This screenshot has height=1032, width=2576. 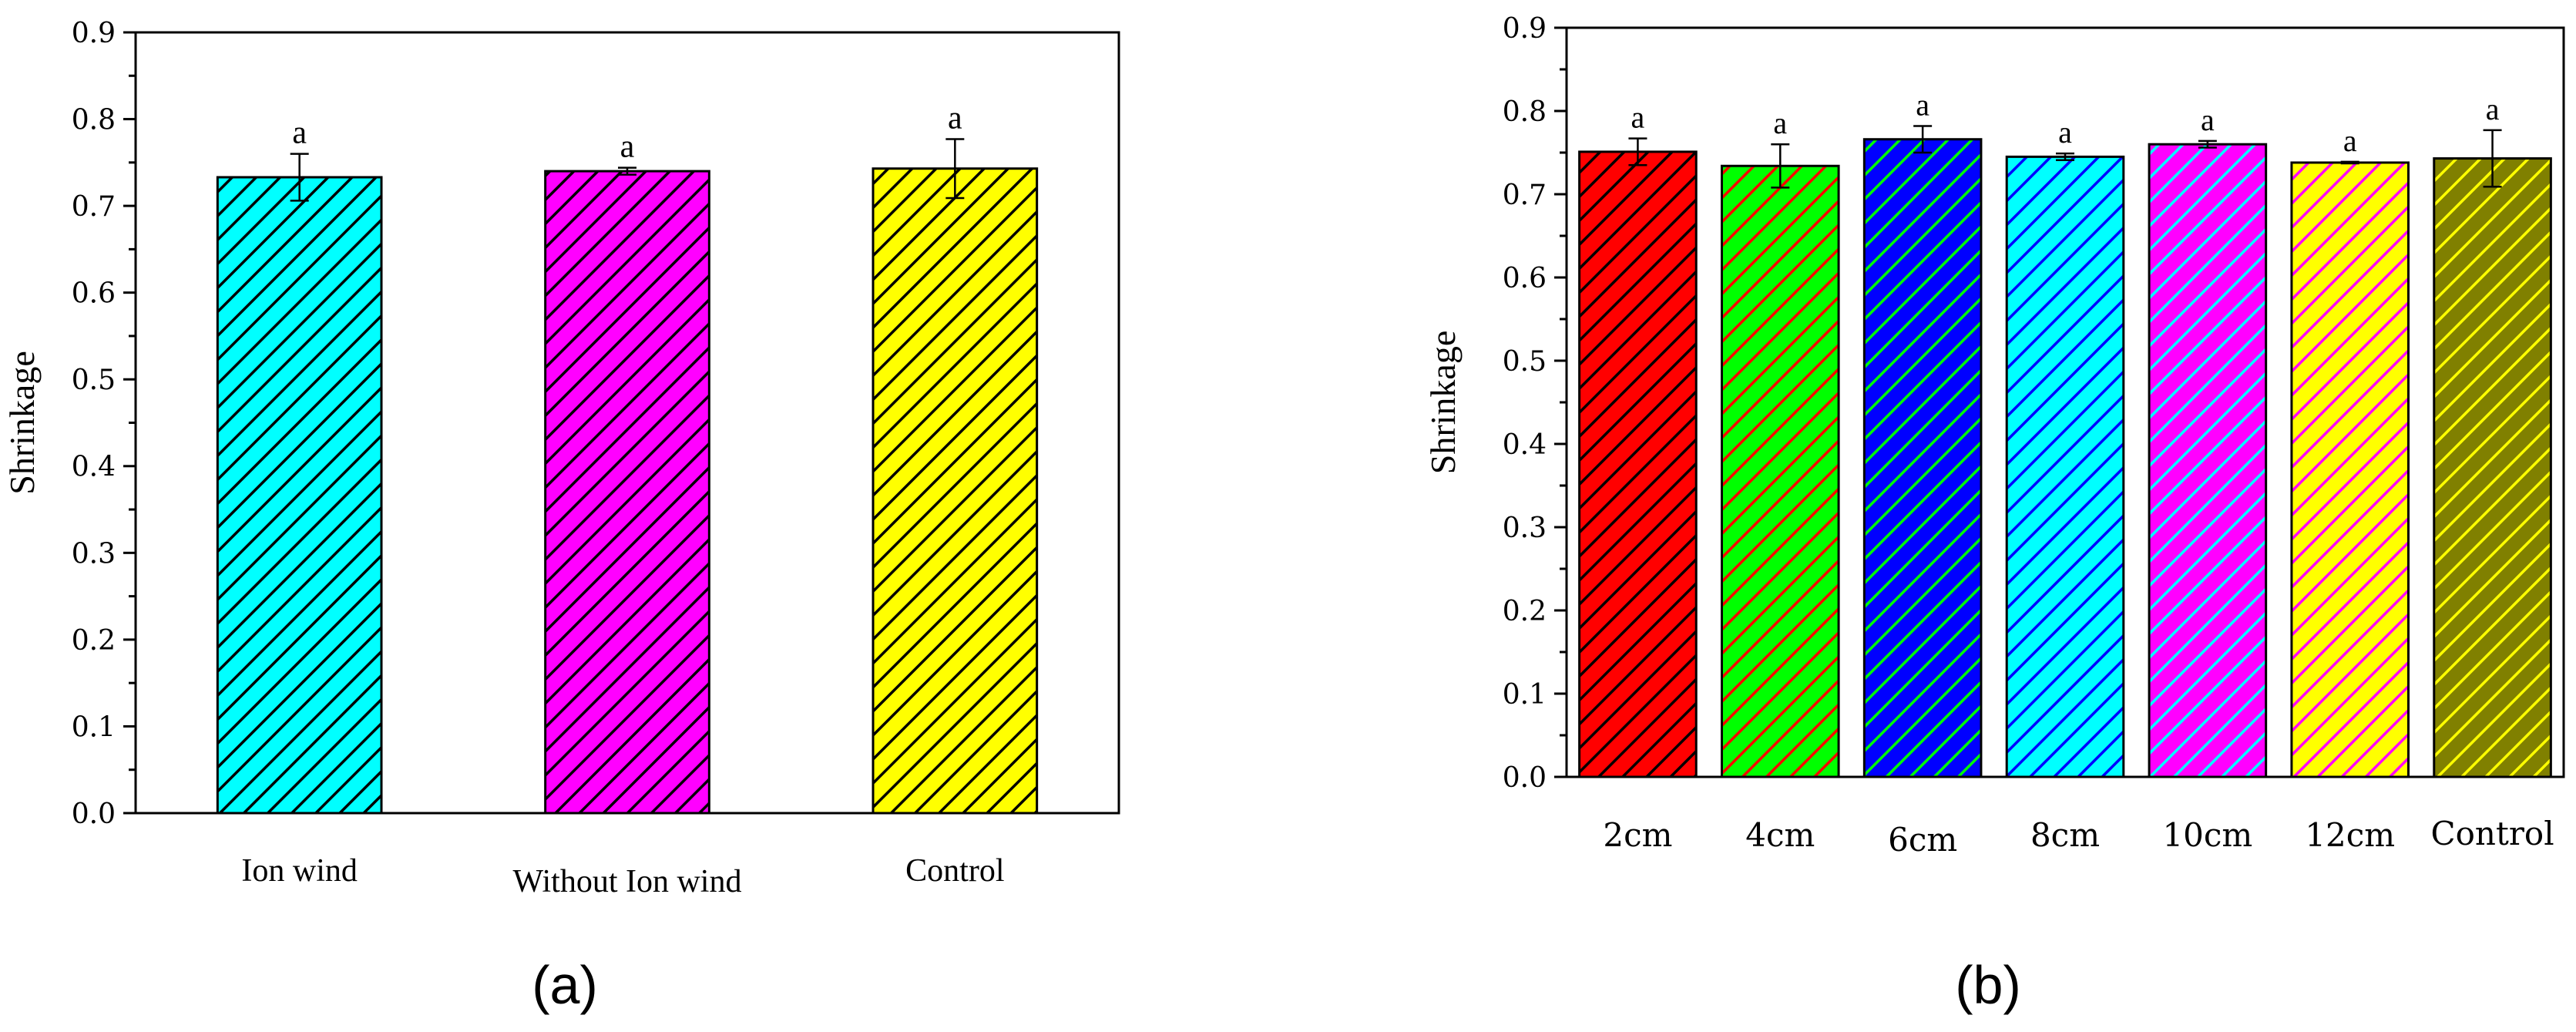 I want to click on y-axis-title-b: Shrinkage, so click(x=1443, y=403).